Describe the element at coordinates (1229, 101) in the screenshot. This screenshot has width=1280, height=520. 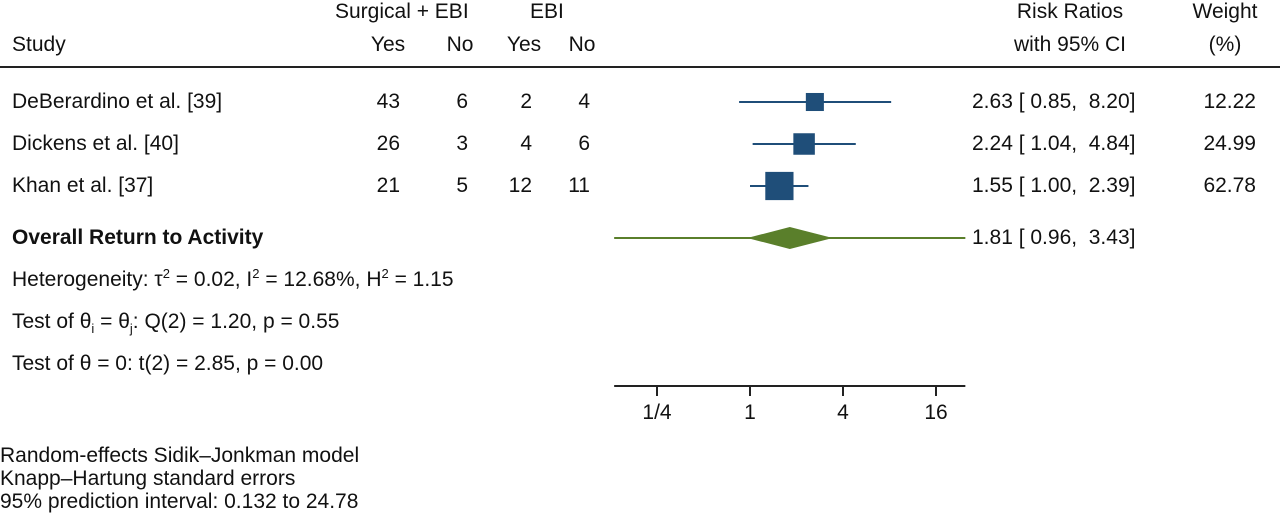
I see `study-weight: 12.22` at that location.